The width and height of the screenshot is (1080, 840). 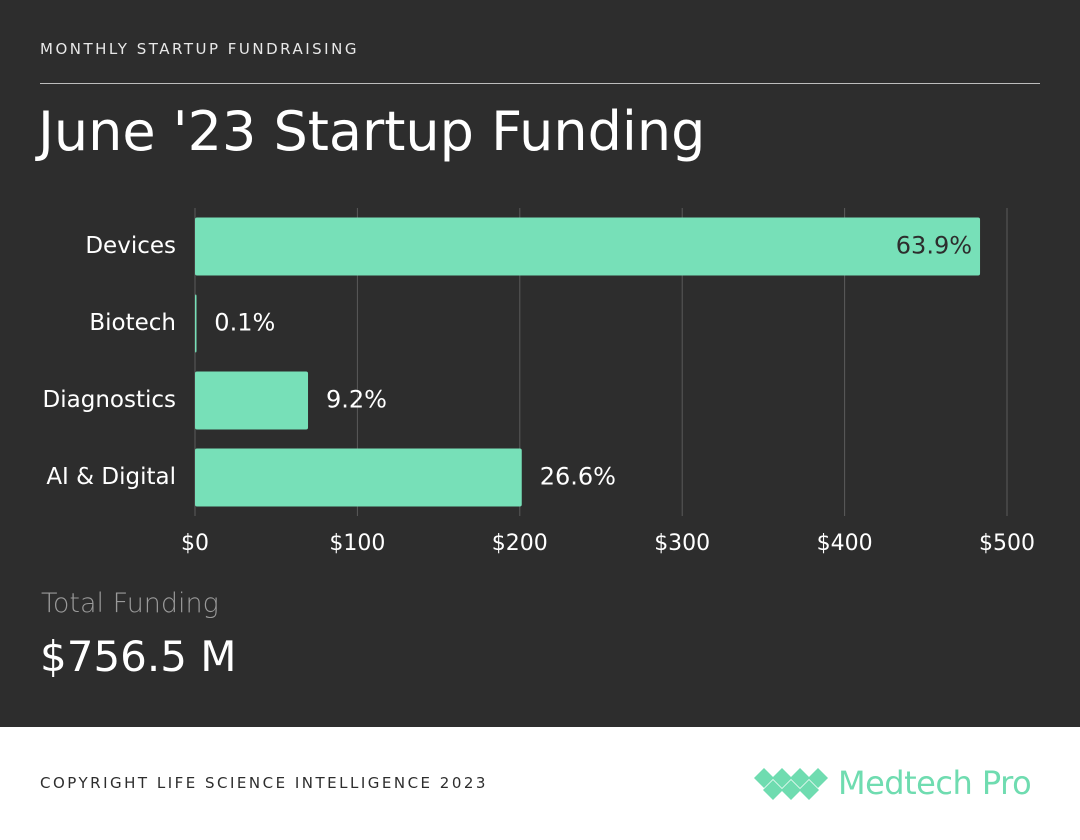 I want to click on x-tick-label: $100, so click(x=357, y=543).